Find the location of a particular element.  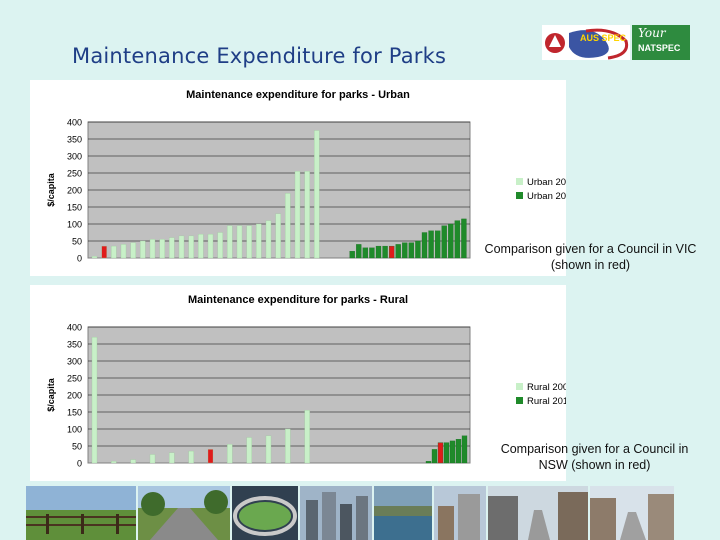

rural-y-tick-label: 100 is located at coordinates (74, 430).